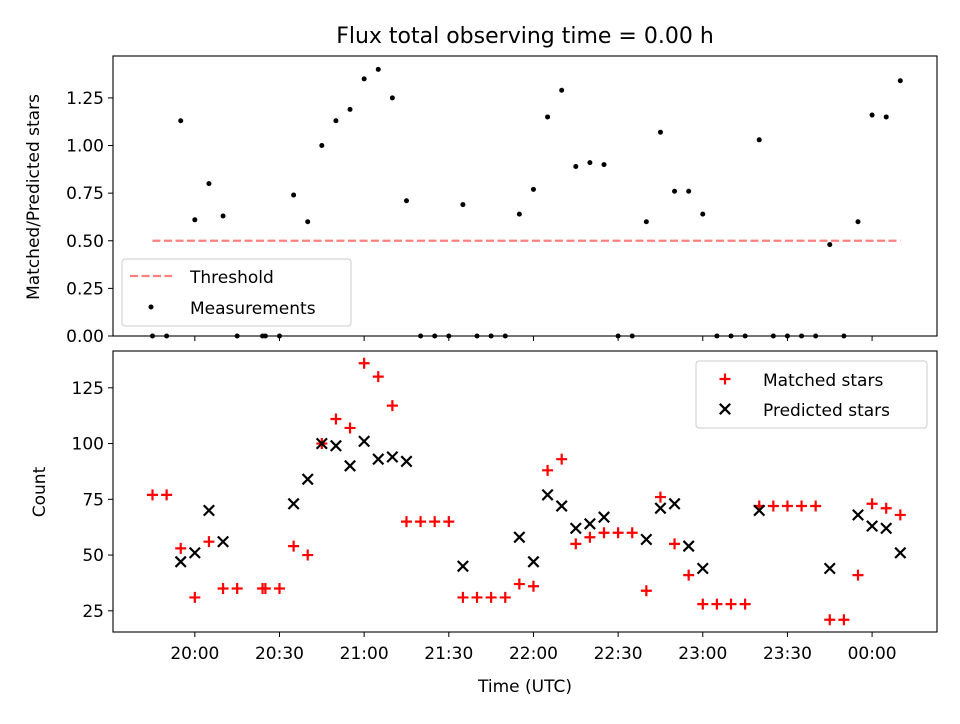 The height and width of the screenshot is (724, 960). I want to click on top-y-tick-label: 1.00, so click(85, 147).